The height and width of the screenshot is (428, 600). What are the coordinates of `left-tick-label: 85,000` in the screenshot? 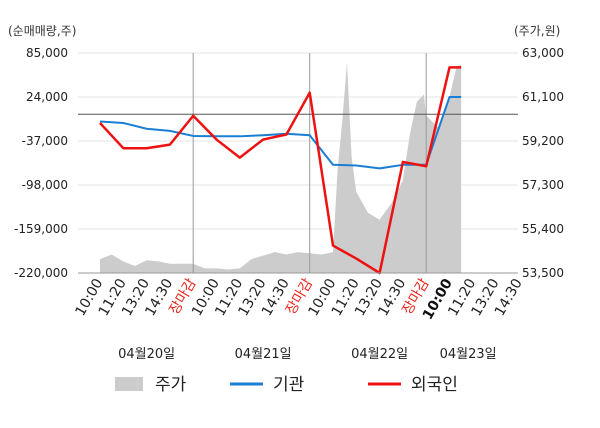 It's located at (47, 53).